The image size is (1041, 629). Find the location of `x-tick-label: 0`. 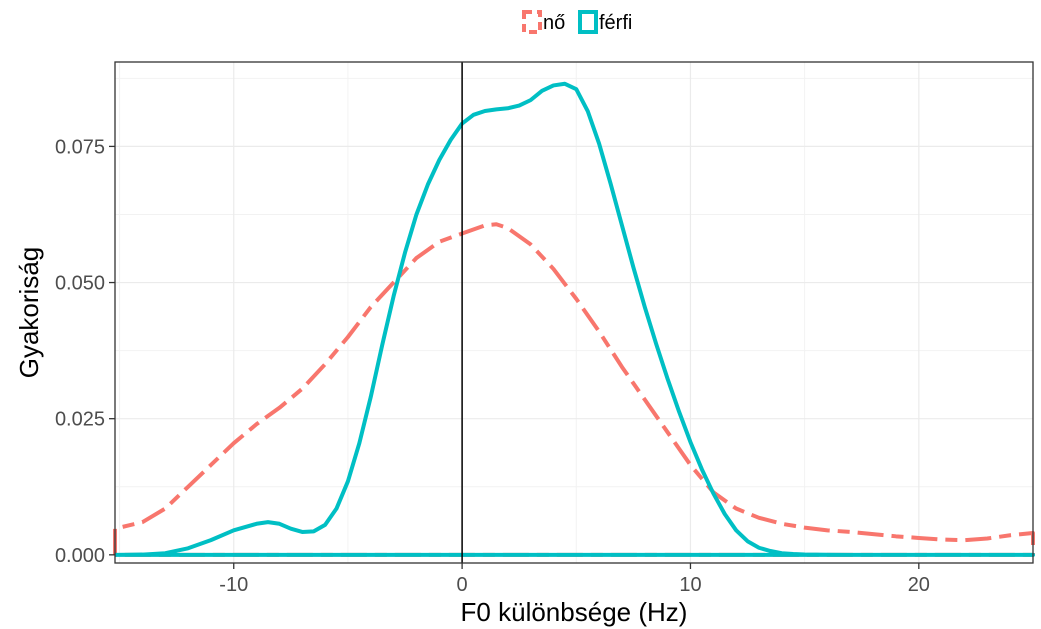

x-tick-label: 0 is located at coordinates (462, 585).